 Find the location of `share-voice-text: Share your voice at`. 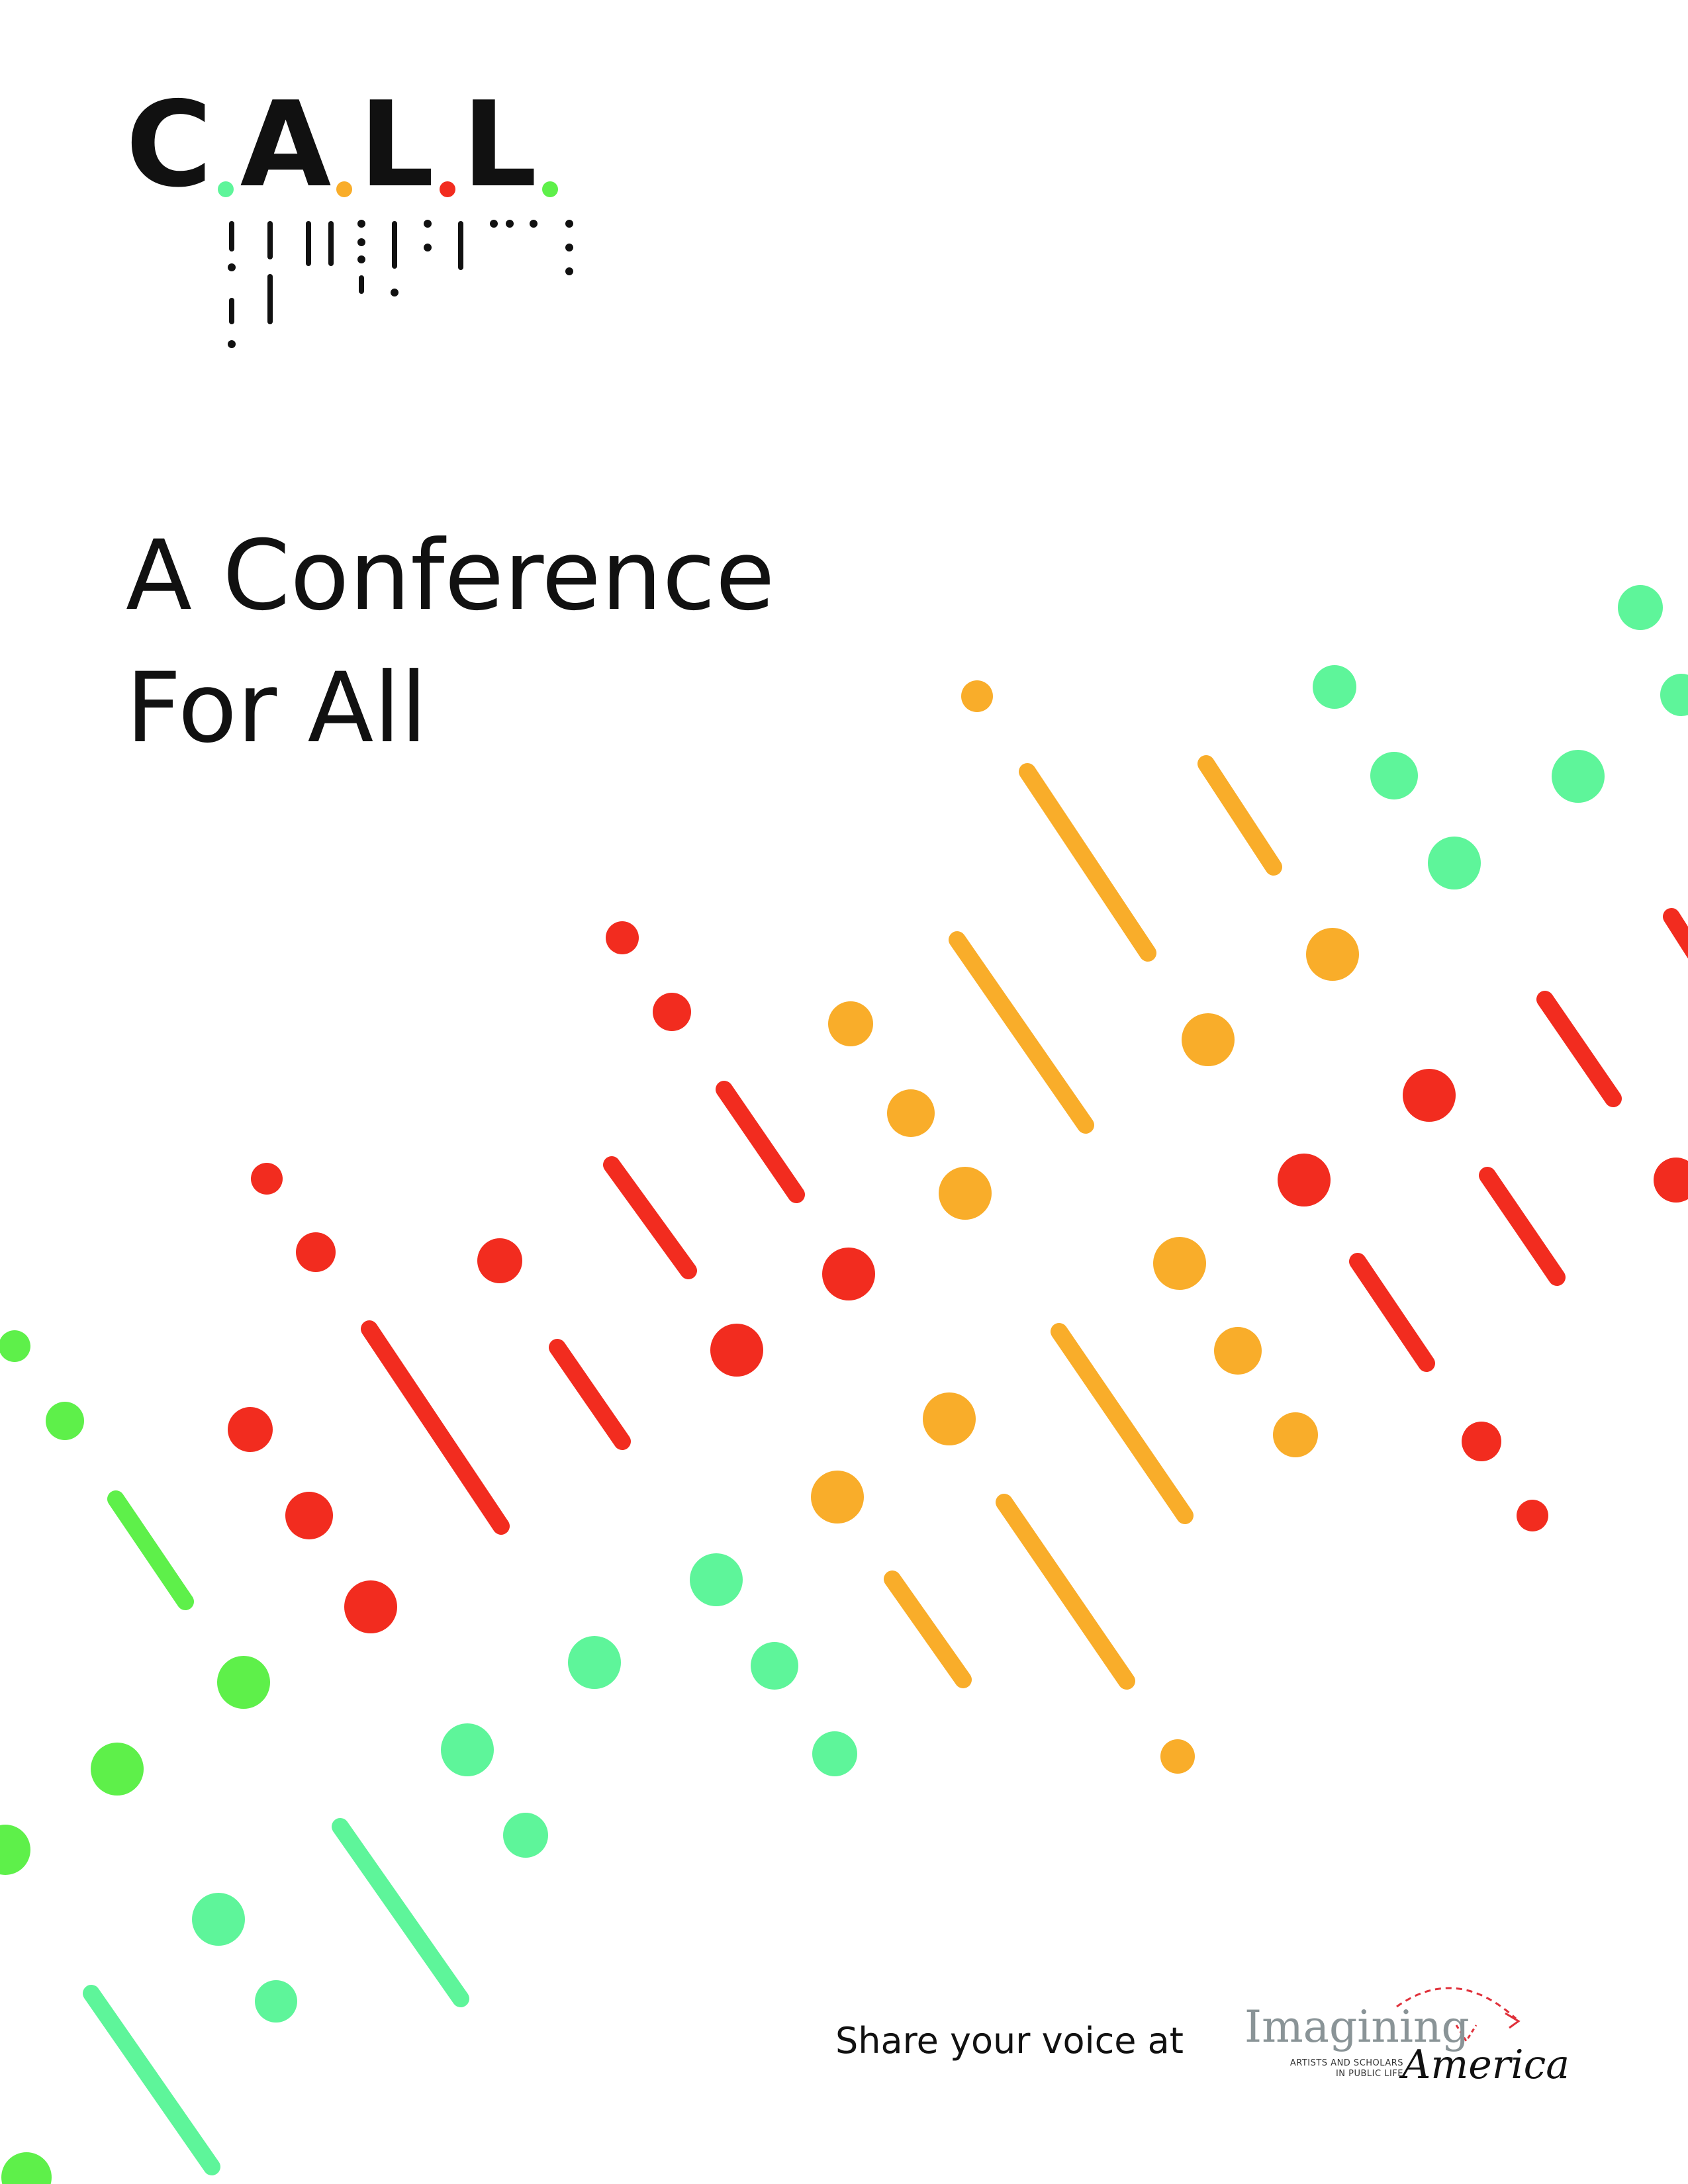

share-voice-text: Share your voice at is located at coordinates (1009, 2041).